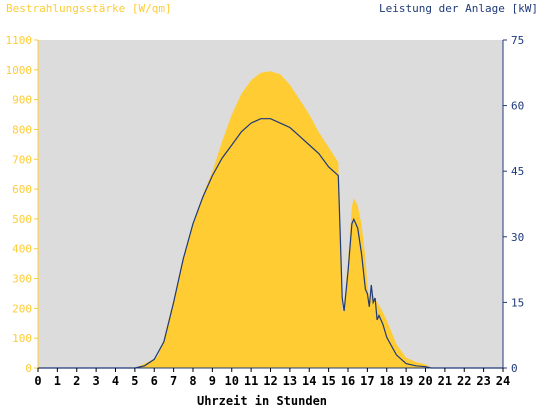 This screenshot has width=544, height=408. Describe the element at coordinates (57, 381) in the screenshot. I see `x-tick-label: 1` at that location.